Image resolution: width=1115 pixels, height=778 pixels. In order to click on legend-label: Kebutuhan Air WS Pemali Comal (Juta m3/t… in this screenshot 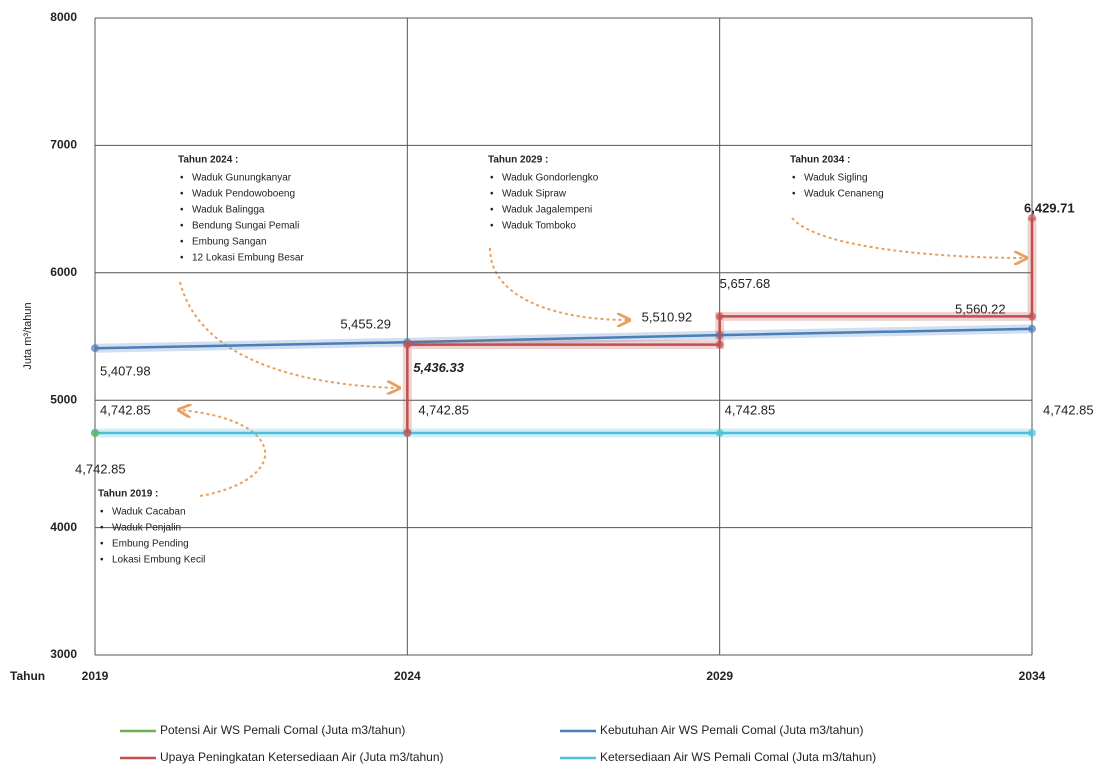, I will do `click(731, 730)`.